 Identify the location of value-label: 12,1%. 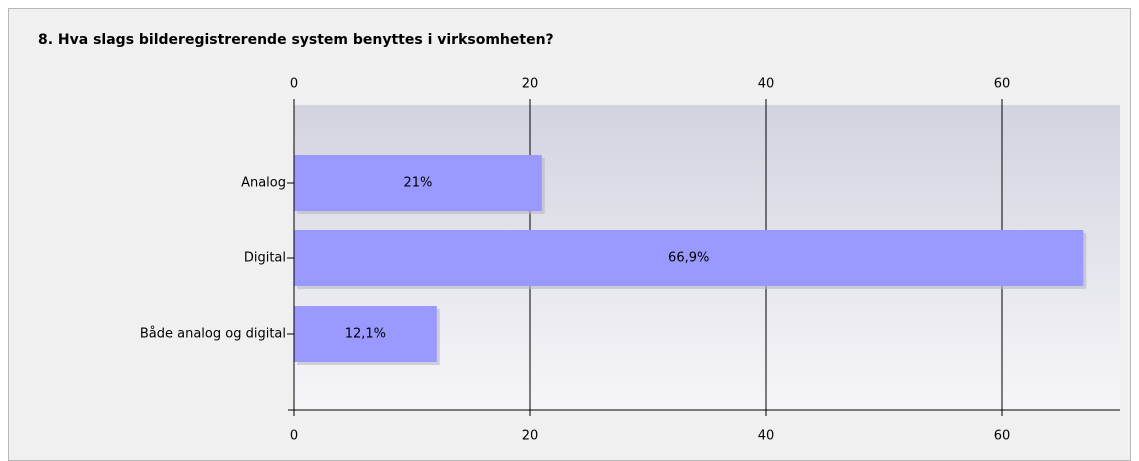
(365, 334).